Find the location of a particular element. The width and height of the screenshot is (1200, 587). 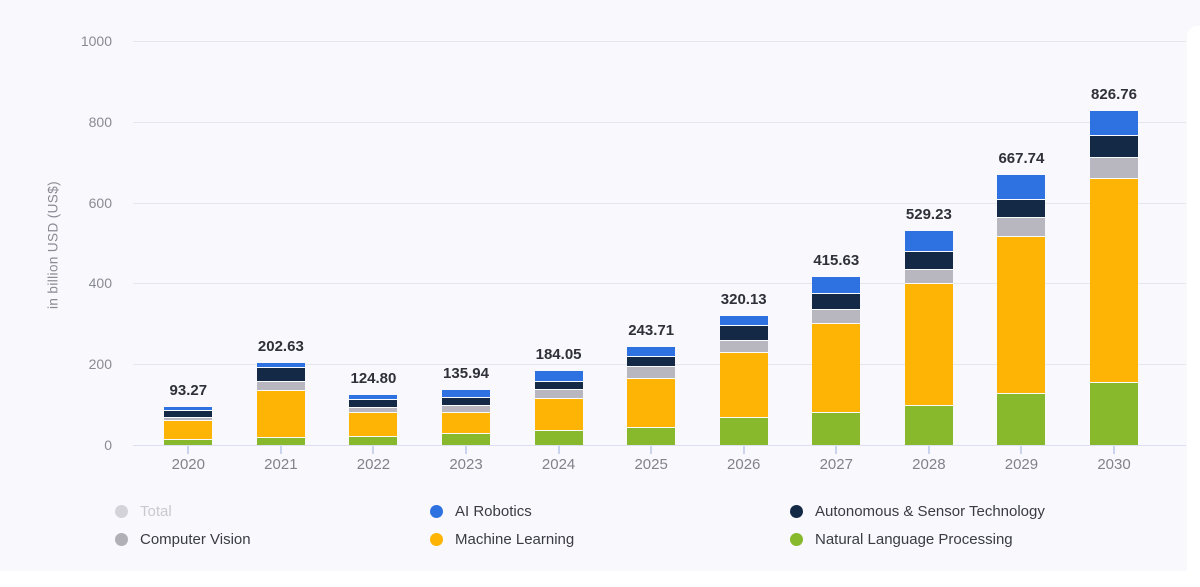

bar-segment-machine-learning-2024 is located at coordinates (558, 414).